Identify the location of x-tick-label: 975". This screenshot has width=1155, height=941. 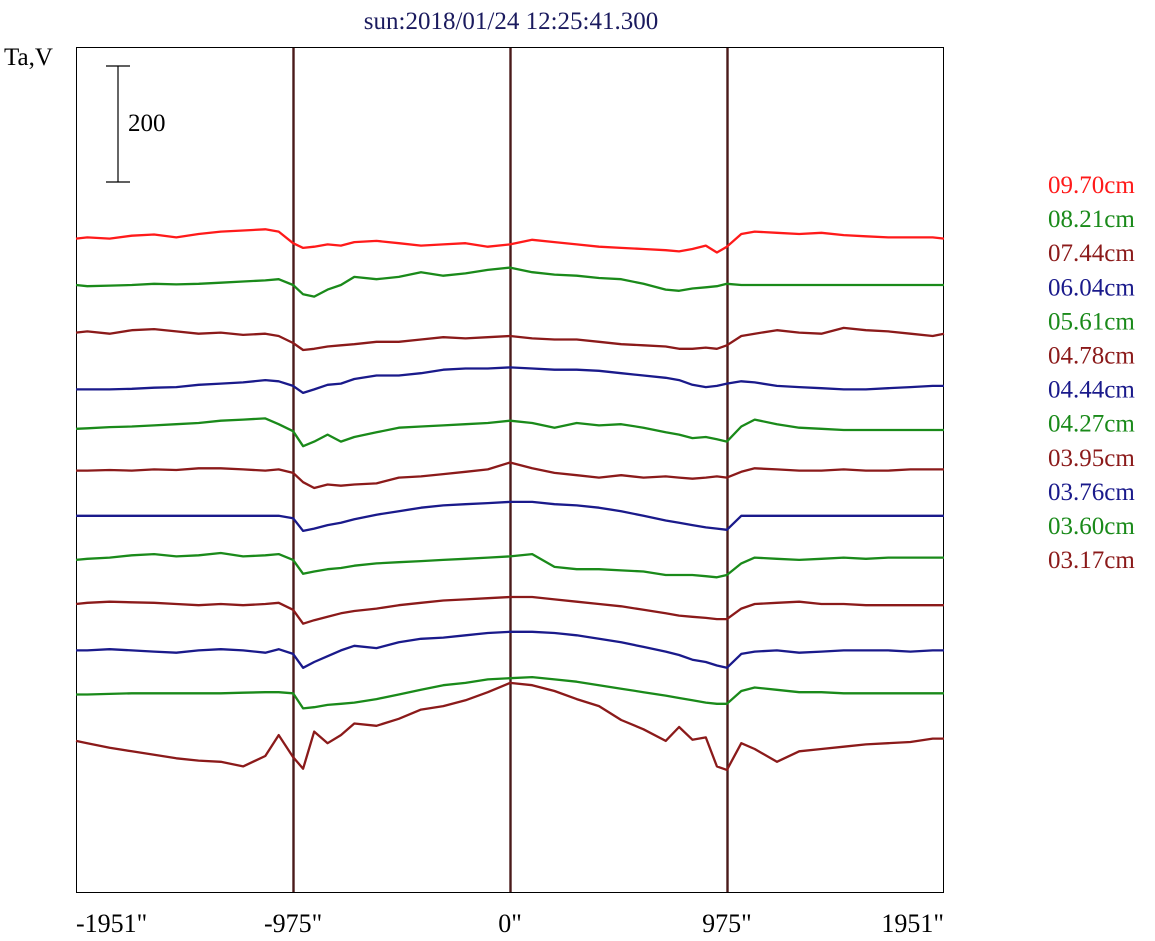
(727, 923).